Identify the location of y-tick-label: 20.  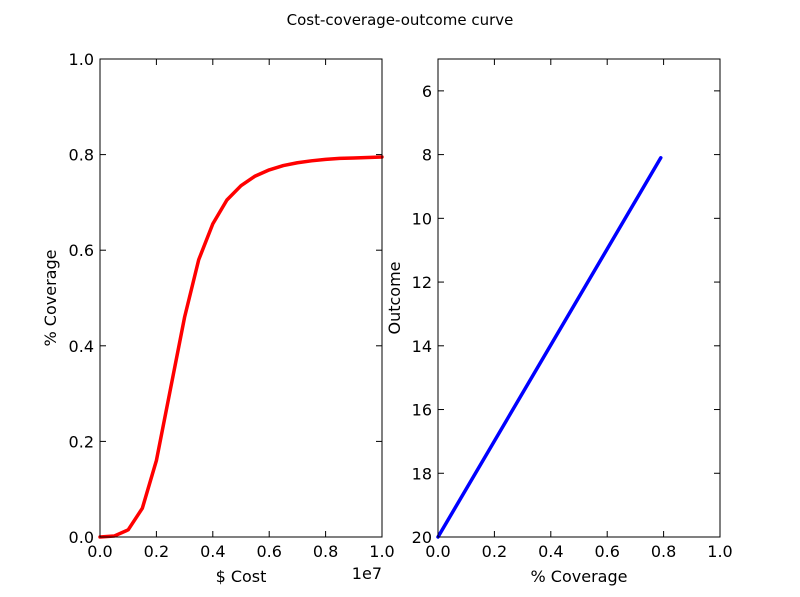
(422, 537).